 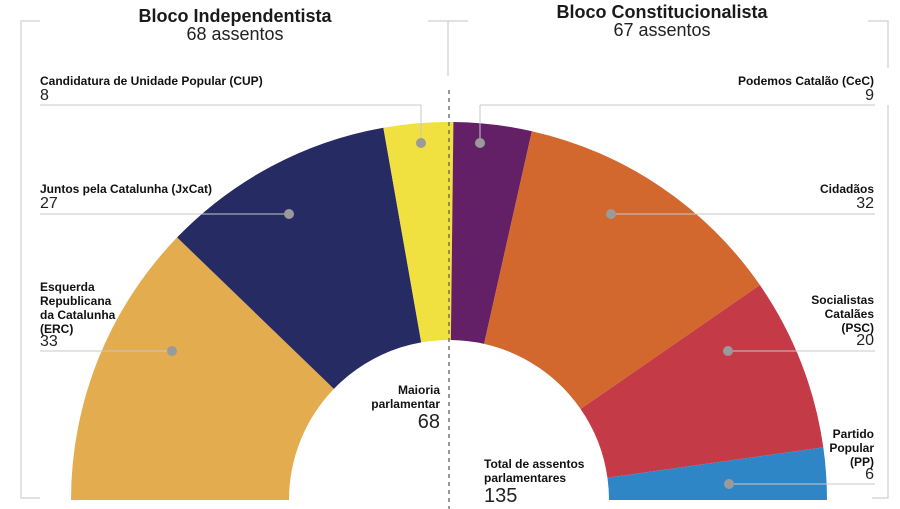 What do you see at coordinates (418, 390) in the screenshot?
I see `majority-label-line-1: Maioria` at bounding box center [418, 390].